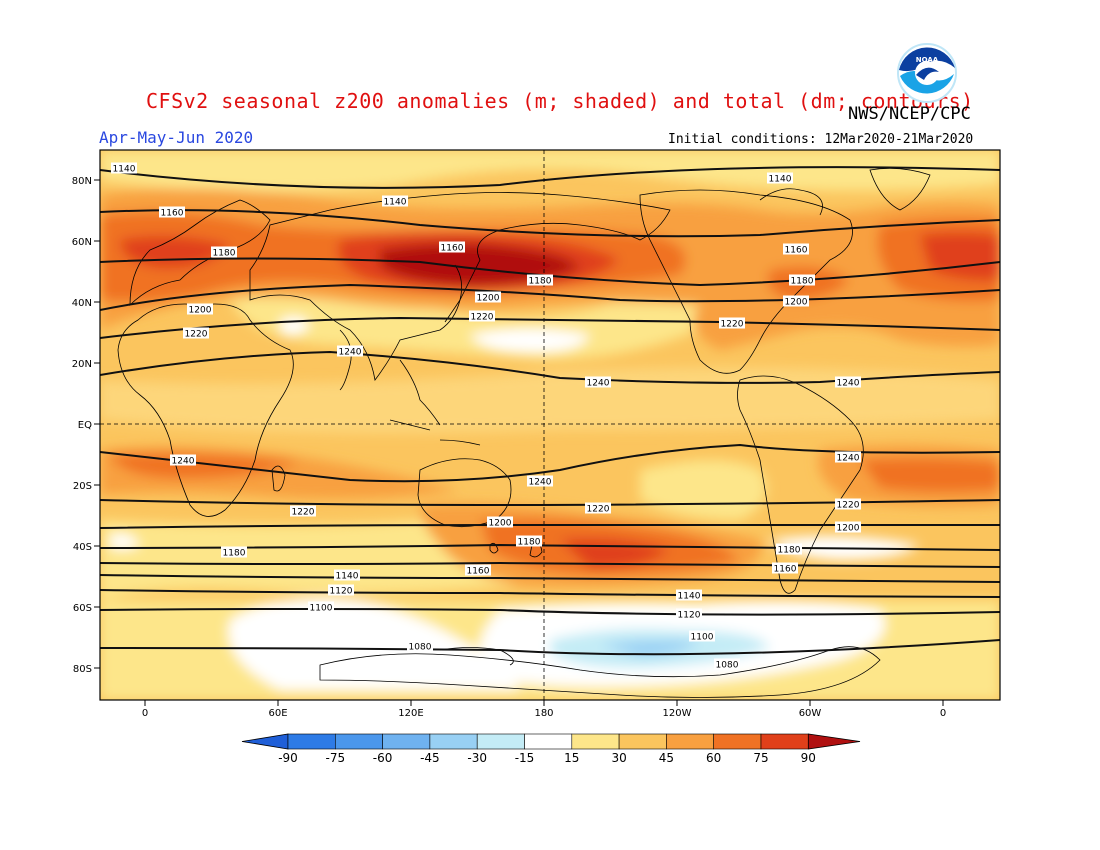 The image size is (1100, 850). Describe the element at coordinates (525, 758) in the screenshot. I see `colorbar-label: -15` at that location.